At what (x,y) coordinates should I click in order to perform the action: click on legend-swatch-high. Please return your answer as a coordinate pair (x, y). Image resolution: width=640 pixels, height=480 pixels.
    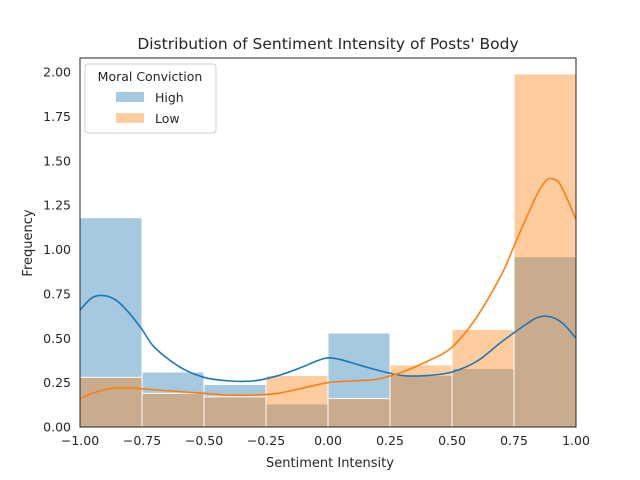
    Looking at the image, I should click on (130, 97).